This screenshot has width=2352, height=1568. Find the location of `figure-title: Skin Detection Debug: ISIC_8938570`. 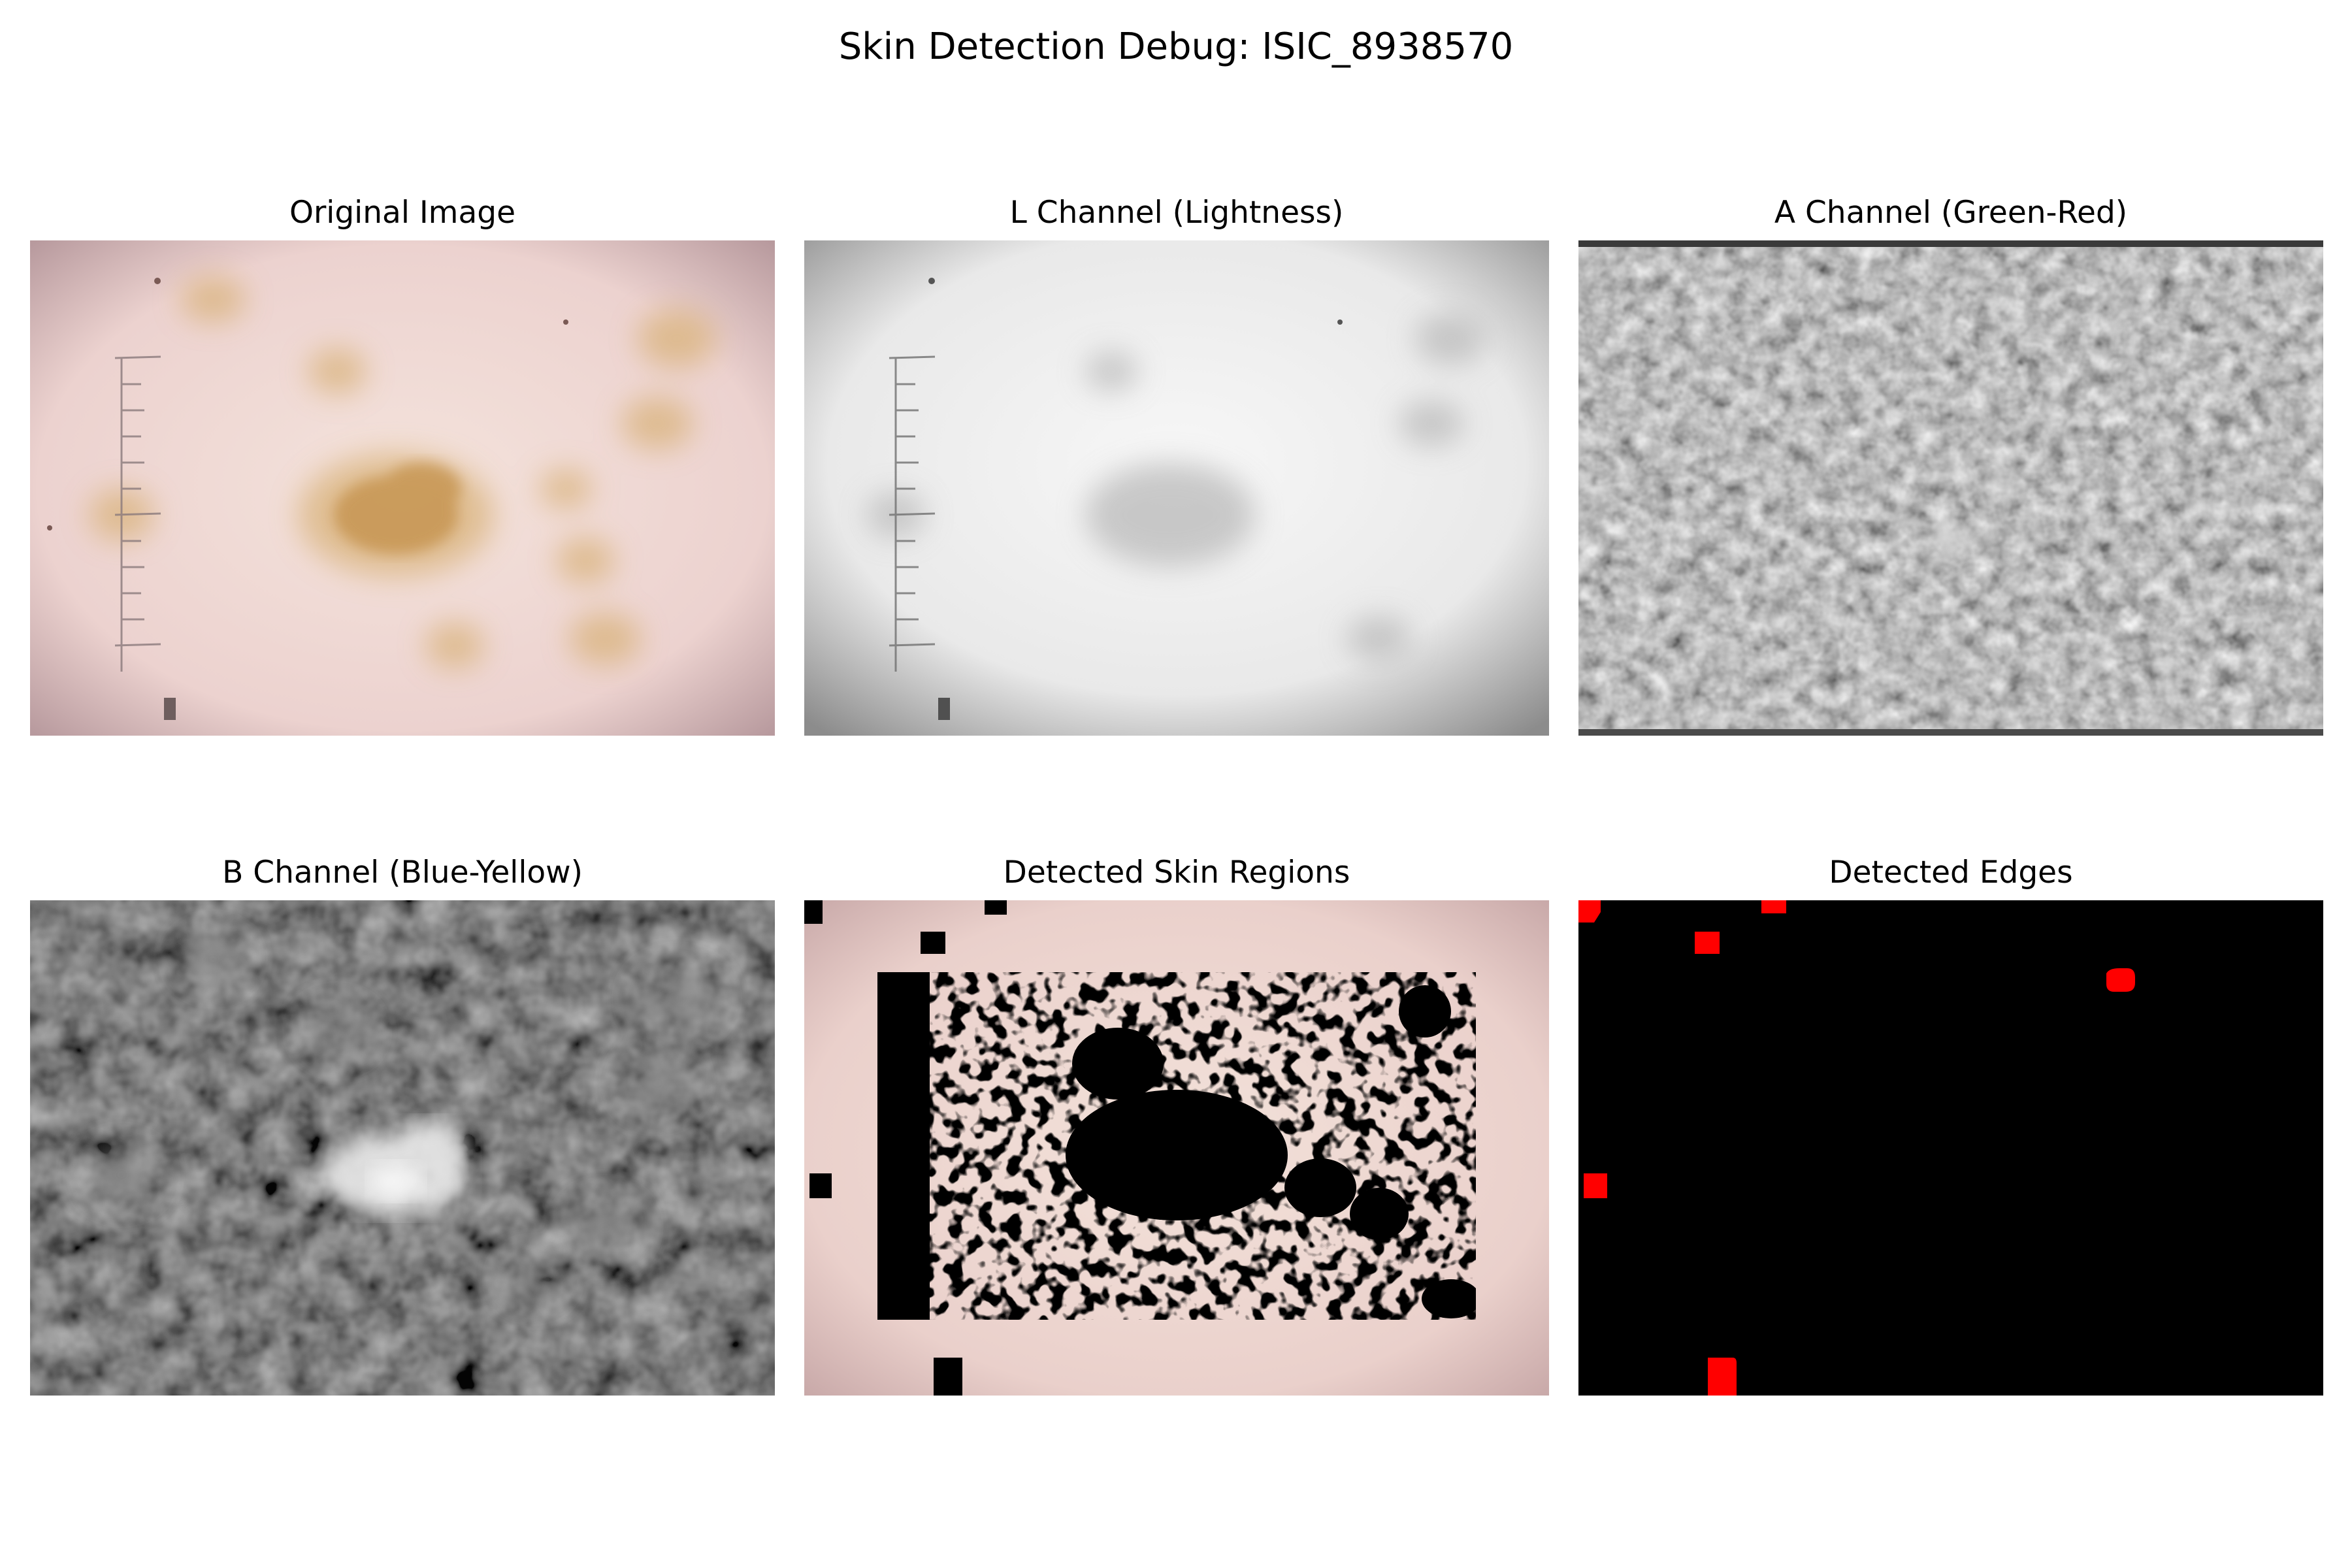

figure-title: Skin Detection Debug: ISIC_8938570 is located at coordinates (1176, 46).